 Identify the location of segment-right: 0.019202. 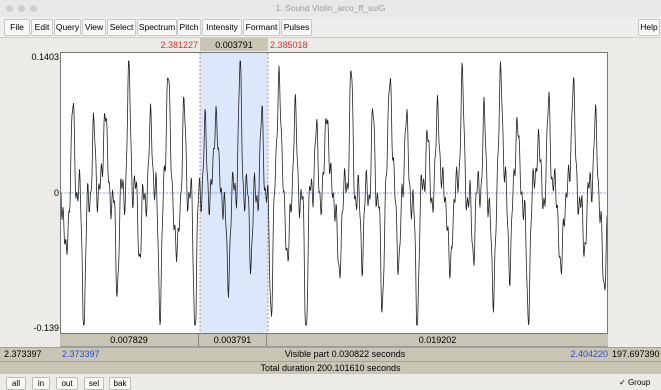
(437, 340).